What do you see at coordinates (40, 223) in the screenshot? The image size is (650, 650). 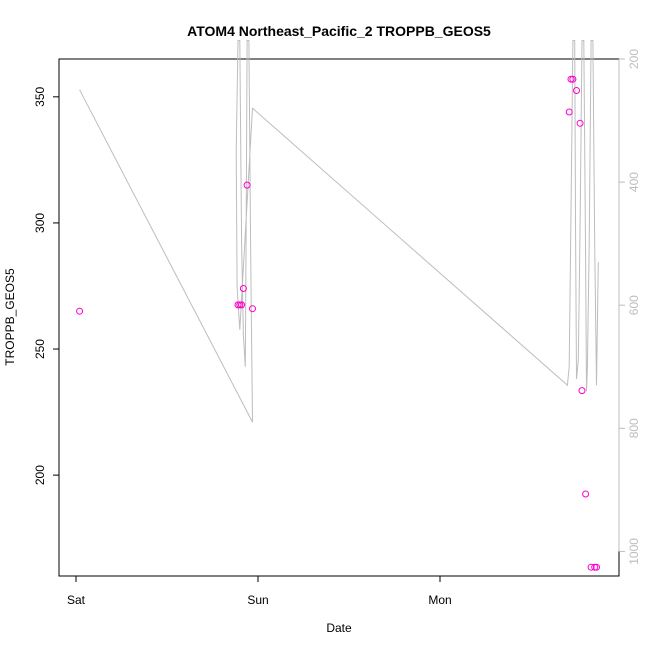 I see `y-tick-label: 300` at bounding box center [40, 223].